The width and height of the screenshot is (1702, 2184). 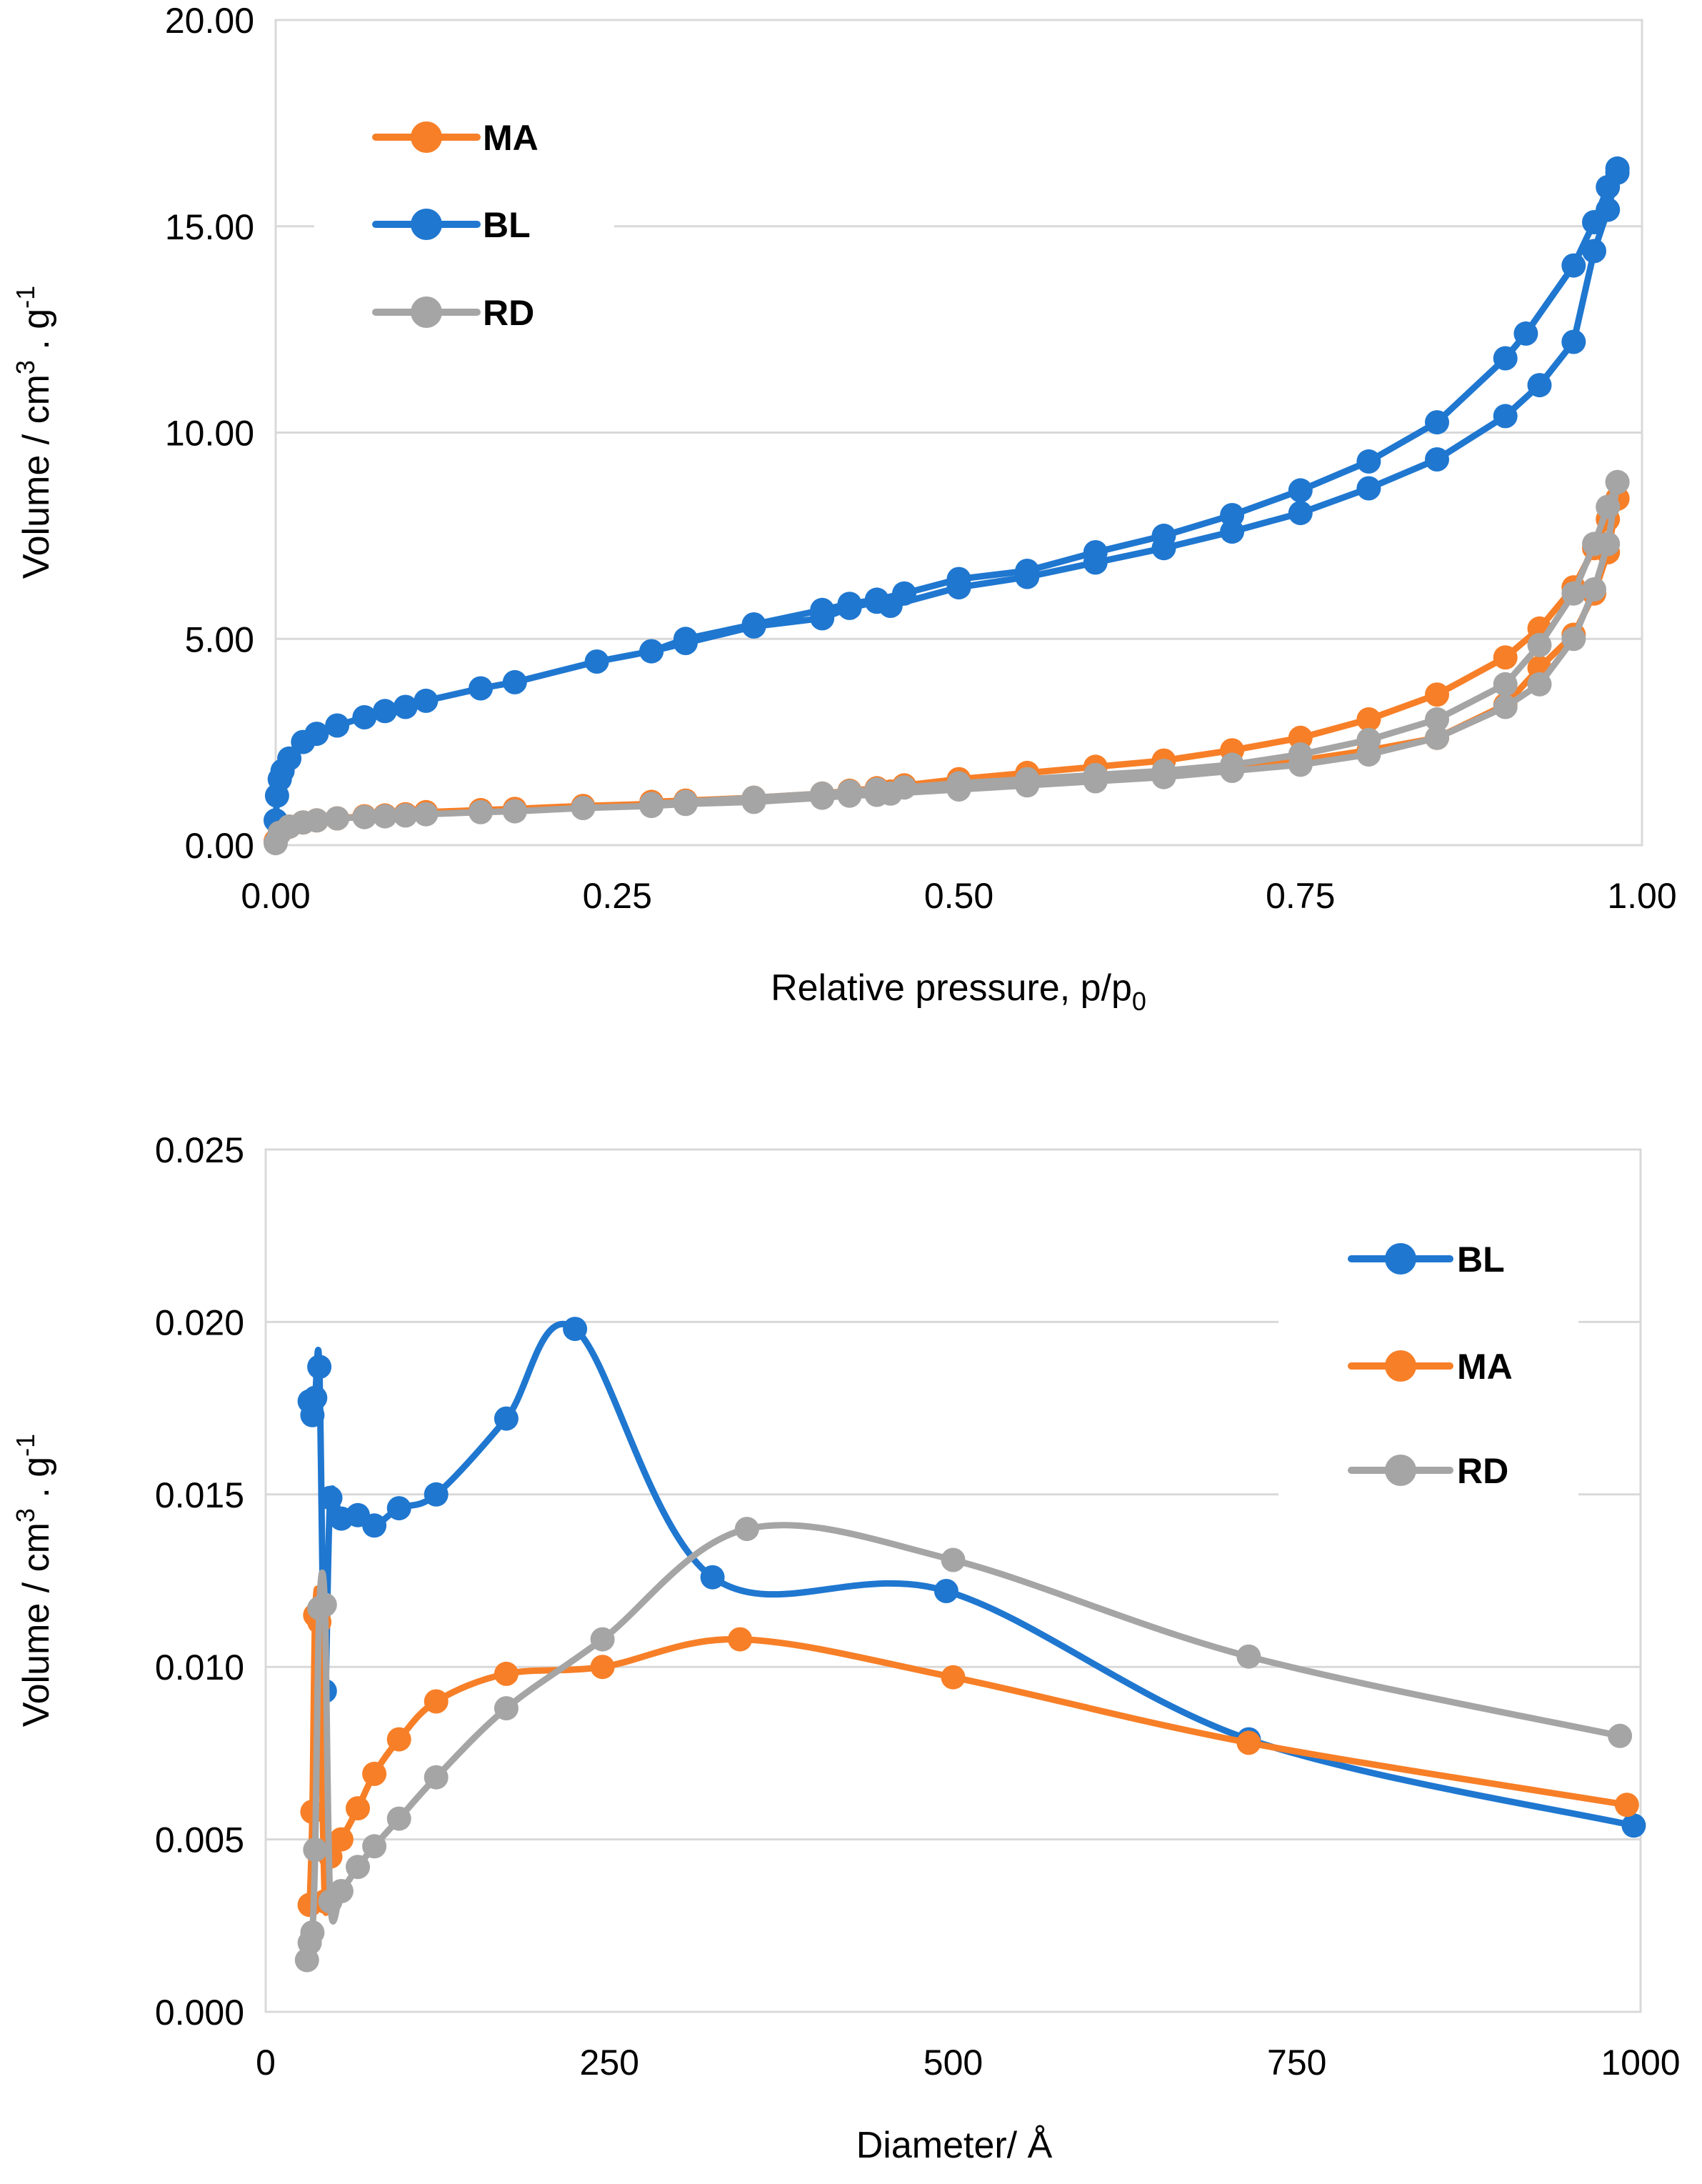 I want to click on isotherm-legend: MA BL RD, so click(x=464, y=223).